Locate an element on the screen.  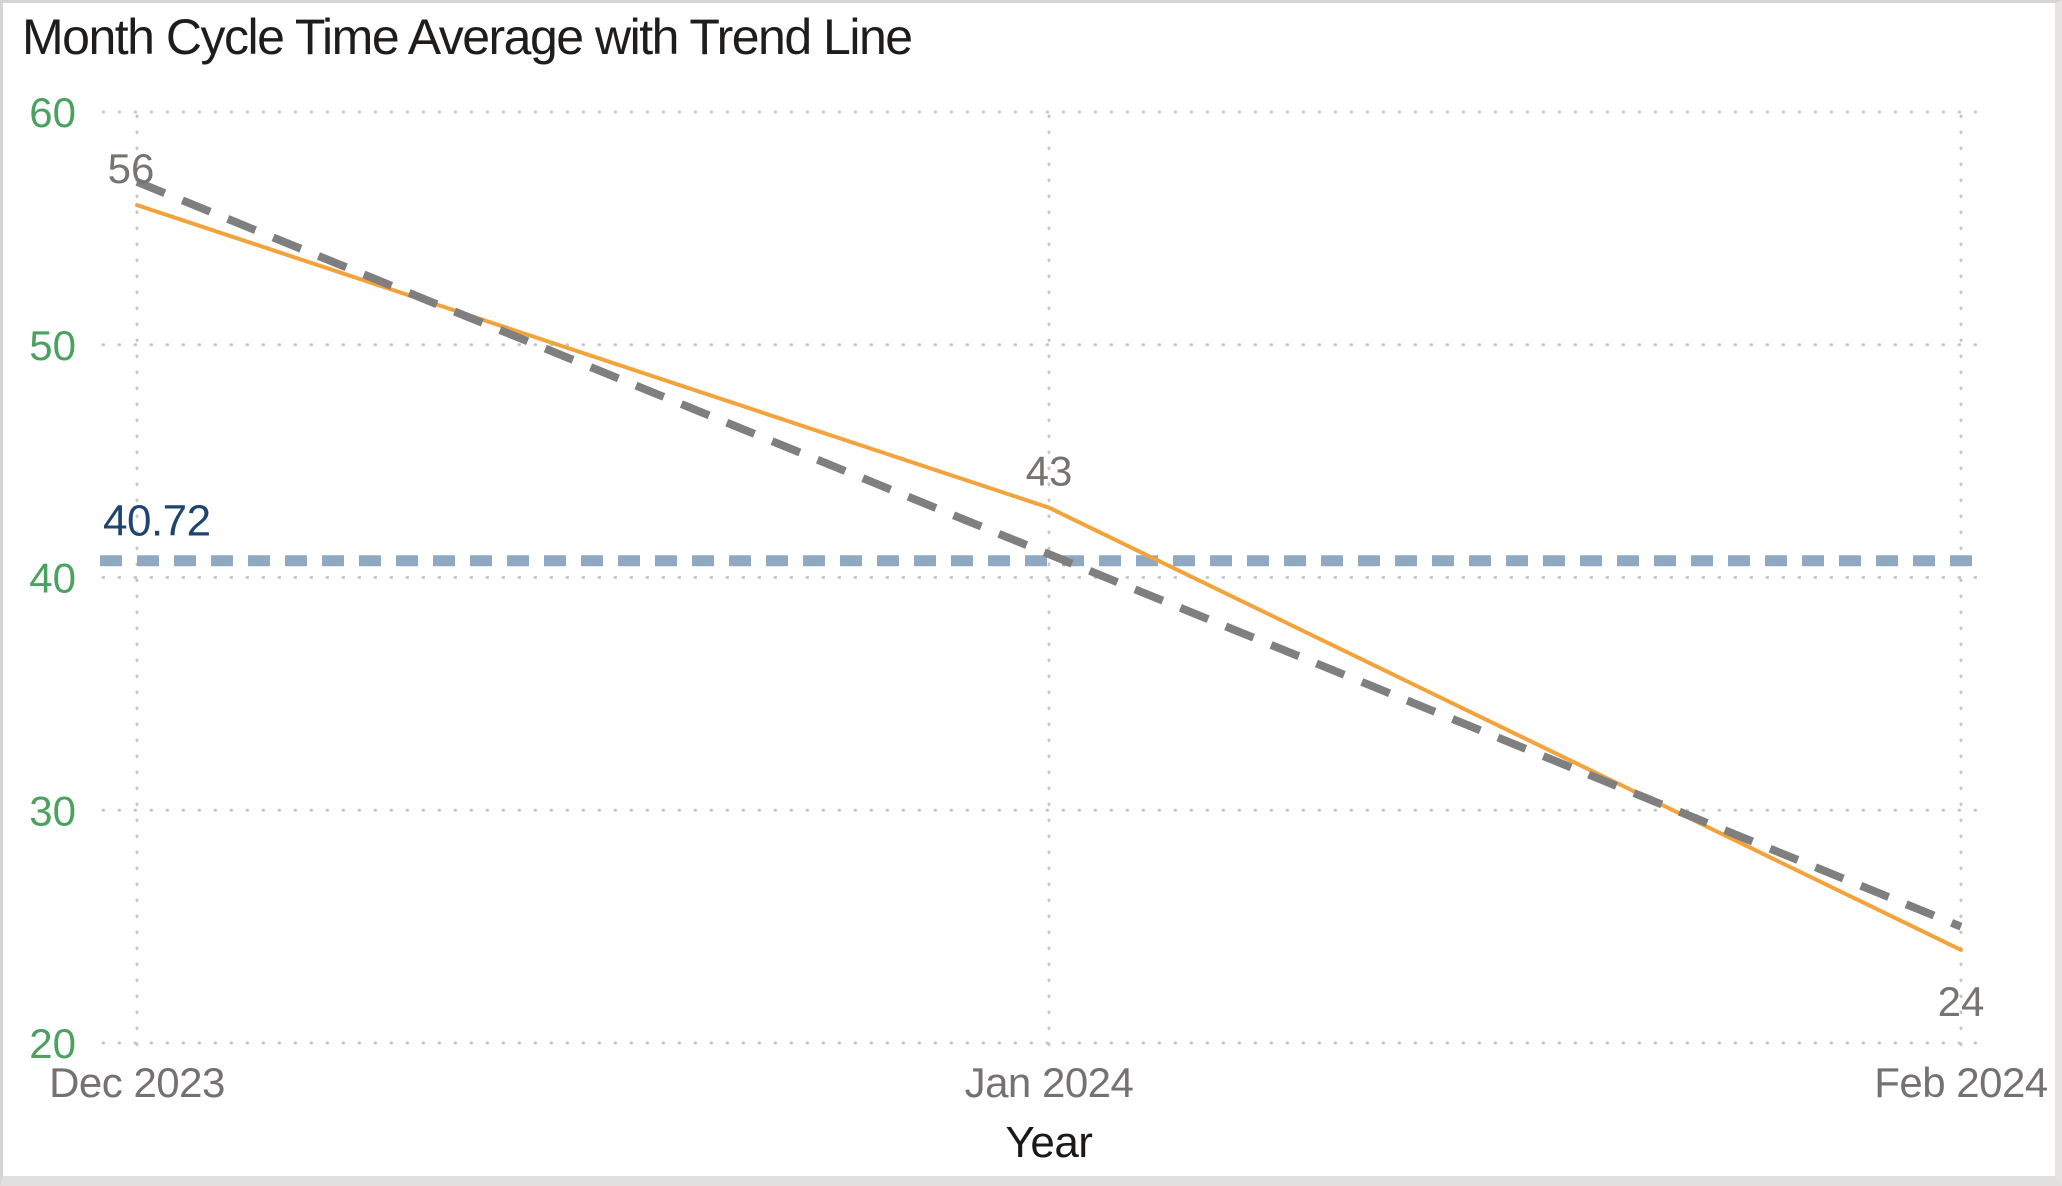
x-axis-tick-label: Feb 2024 is located at coordinates (1961, 1082).